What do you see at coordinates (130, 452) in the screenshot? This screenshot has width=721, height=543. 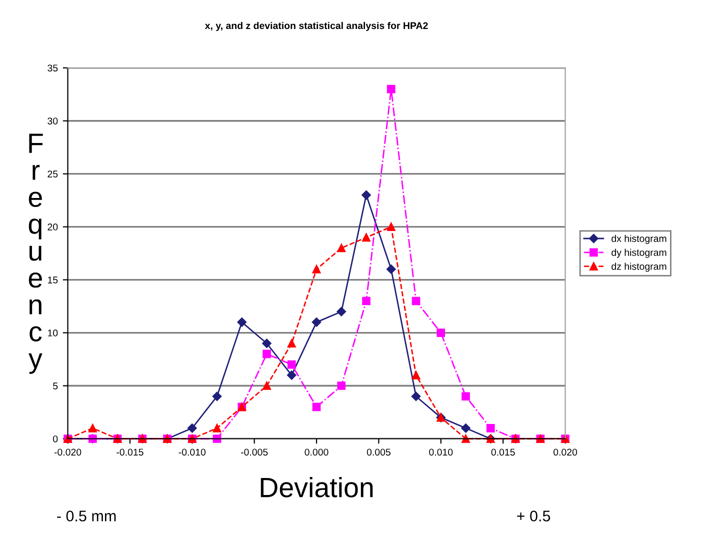 I see `x-tick-label: -0.015` at bounding box center [130, 452].